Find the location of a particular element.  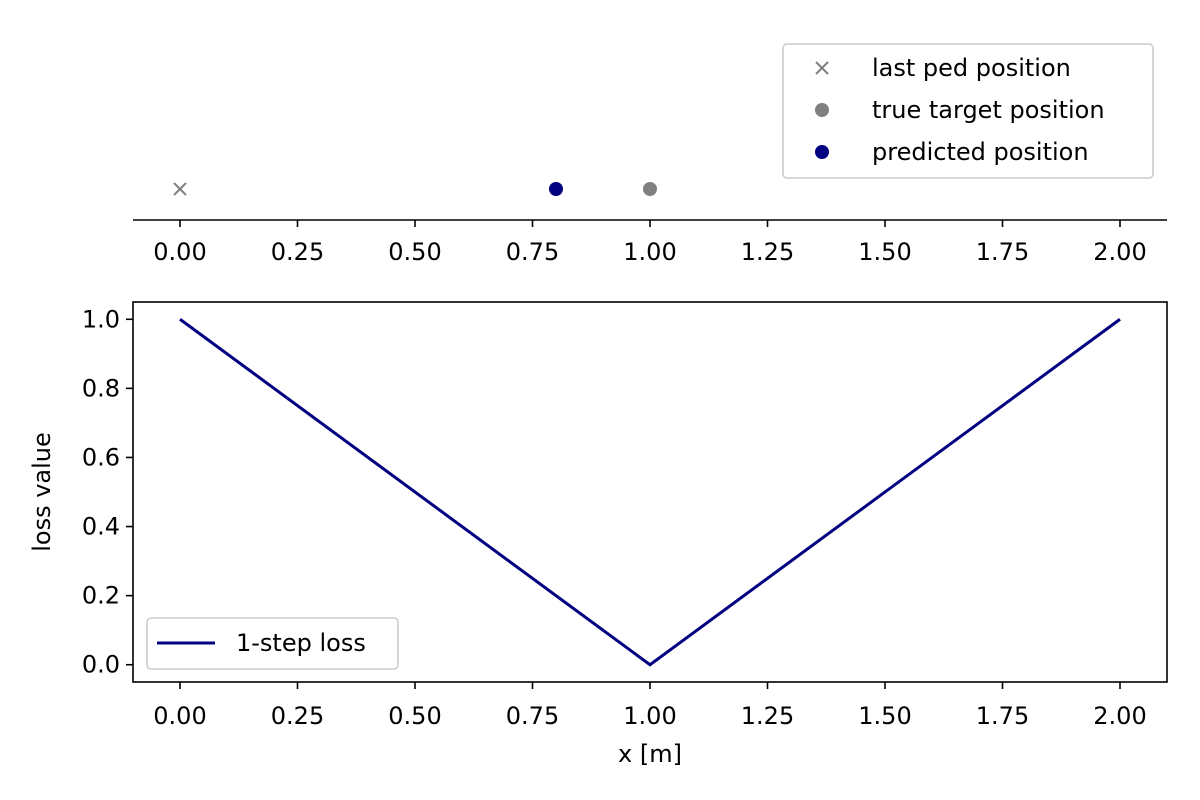

loss-x-tick-label: 1.50 is located at coordinates (884, 716).